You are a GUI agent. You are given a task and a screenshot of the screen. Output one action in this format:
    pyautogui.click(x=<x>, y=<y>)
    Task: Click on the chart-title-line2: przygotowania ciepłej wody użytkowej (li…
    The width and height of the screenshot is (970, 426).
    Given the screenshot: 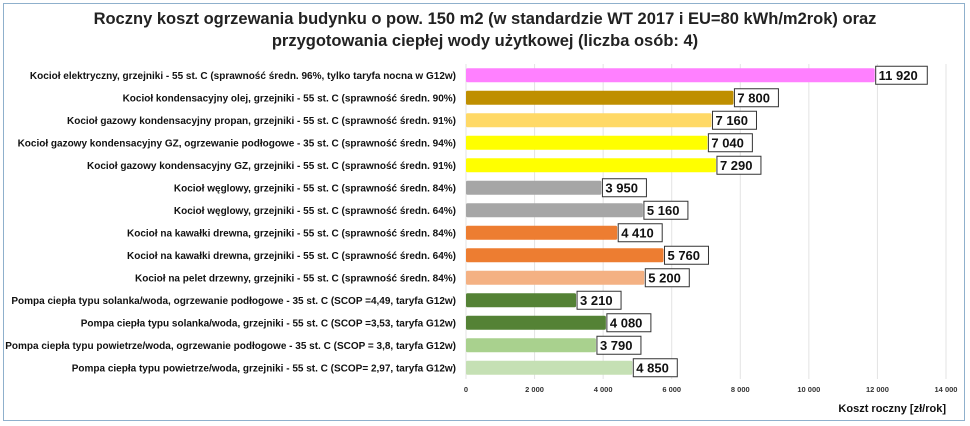 What is the action you would take?
    pyautogui.click(x=485, y=41)
    